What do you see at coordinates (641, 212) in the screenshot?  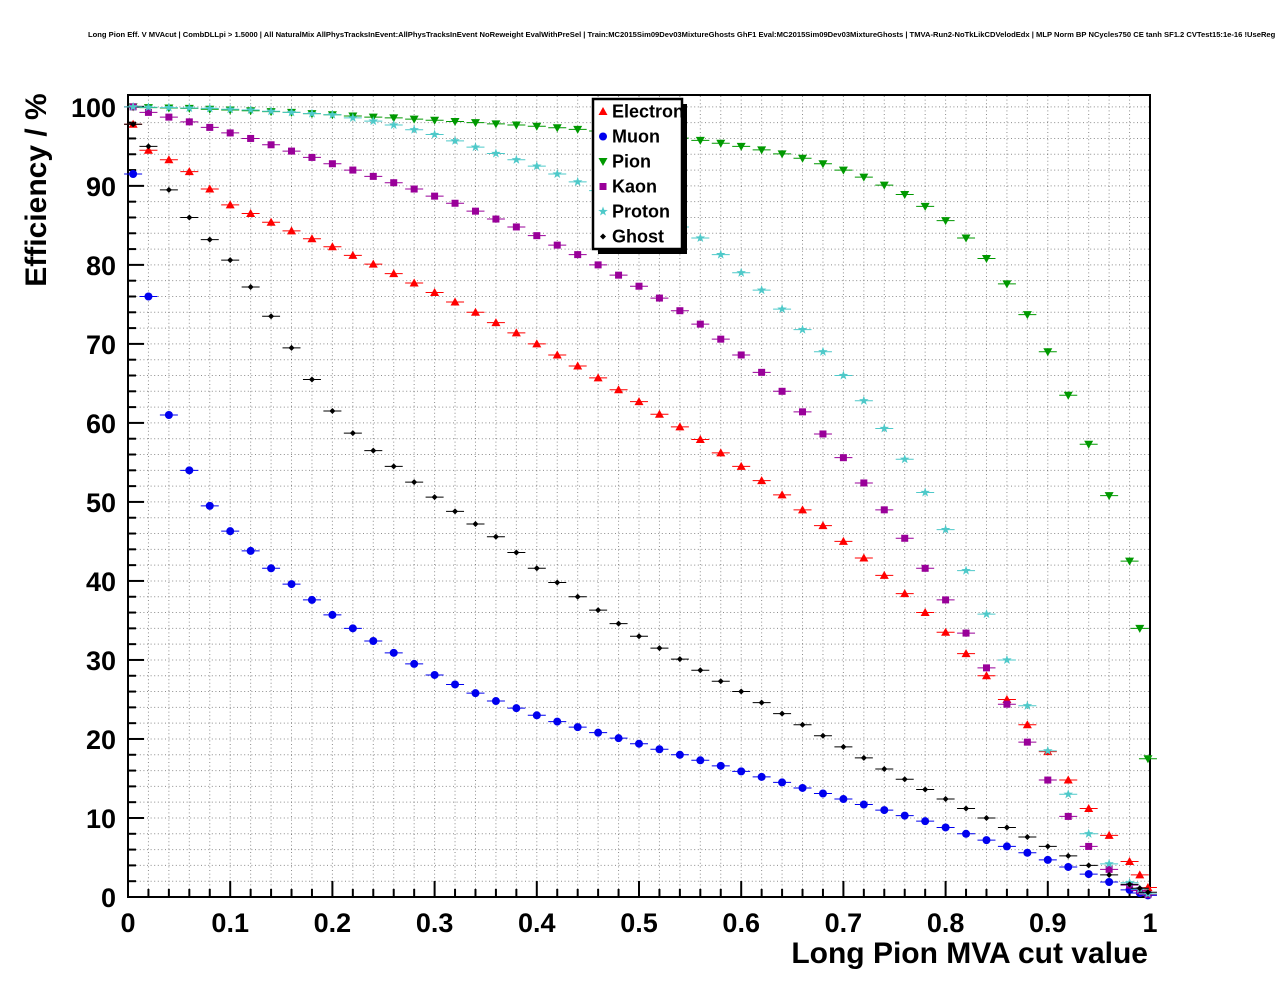 I see `legend-label-proton: Proton` at bounding box center [641, 212].